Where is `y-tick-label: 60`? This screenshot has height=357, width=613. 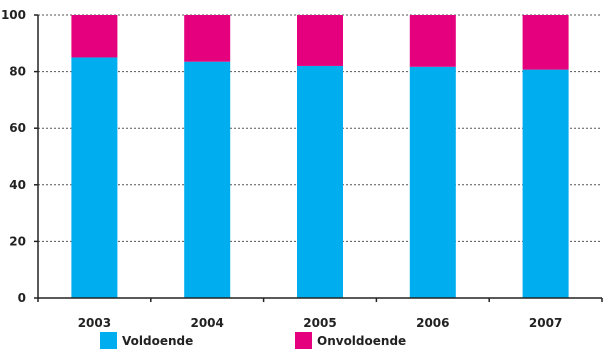 y-tick-label: 60 is located at coordinates (17, 128).